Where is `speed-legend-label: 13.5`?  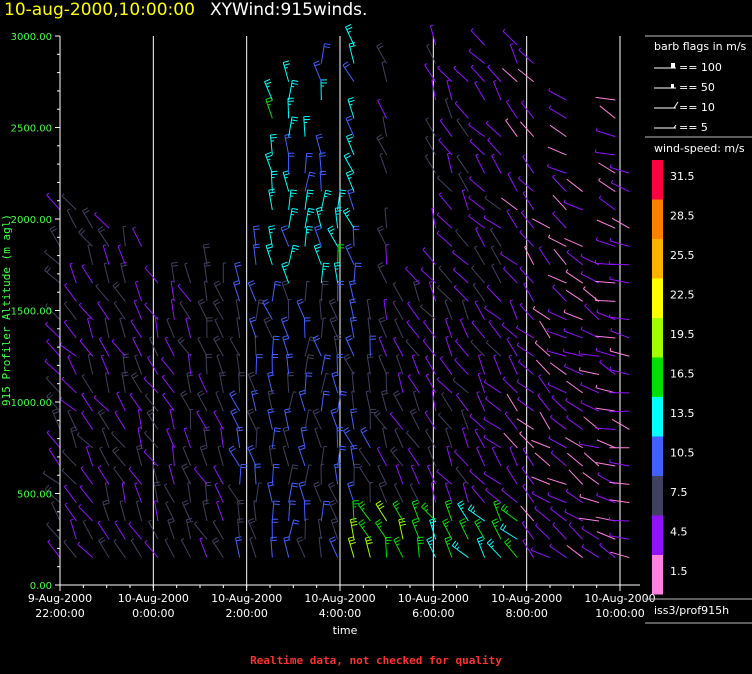
speed-legend-label: 13.5 is located at coordinates (682, 413).